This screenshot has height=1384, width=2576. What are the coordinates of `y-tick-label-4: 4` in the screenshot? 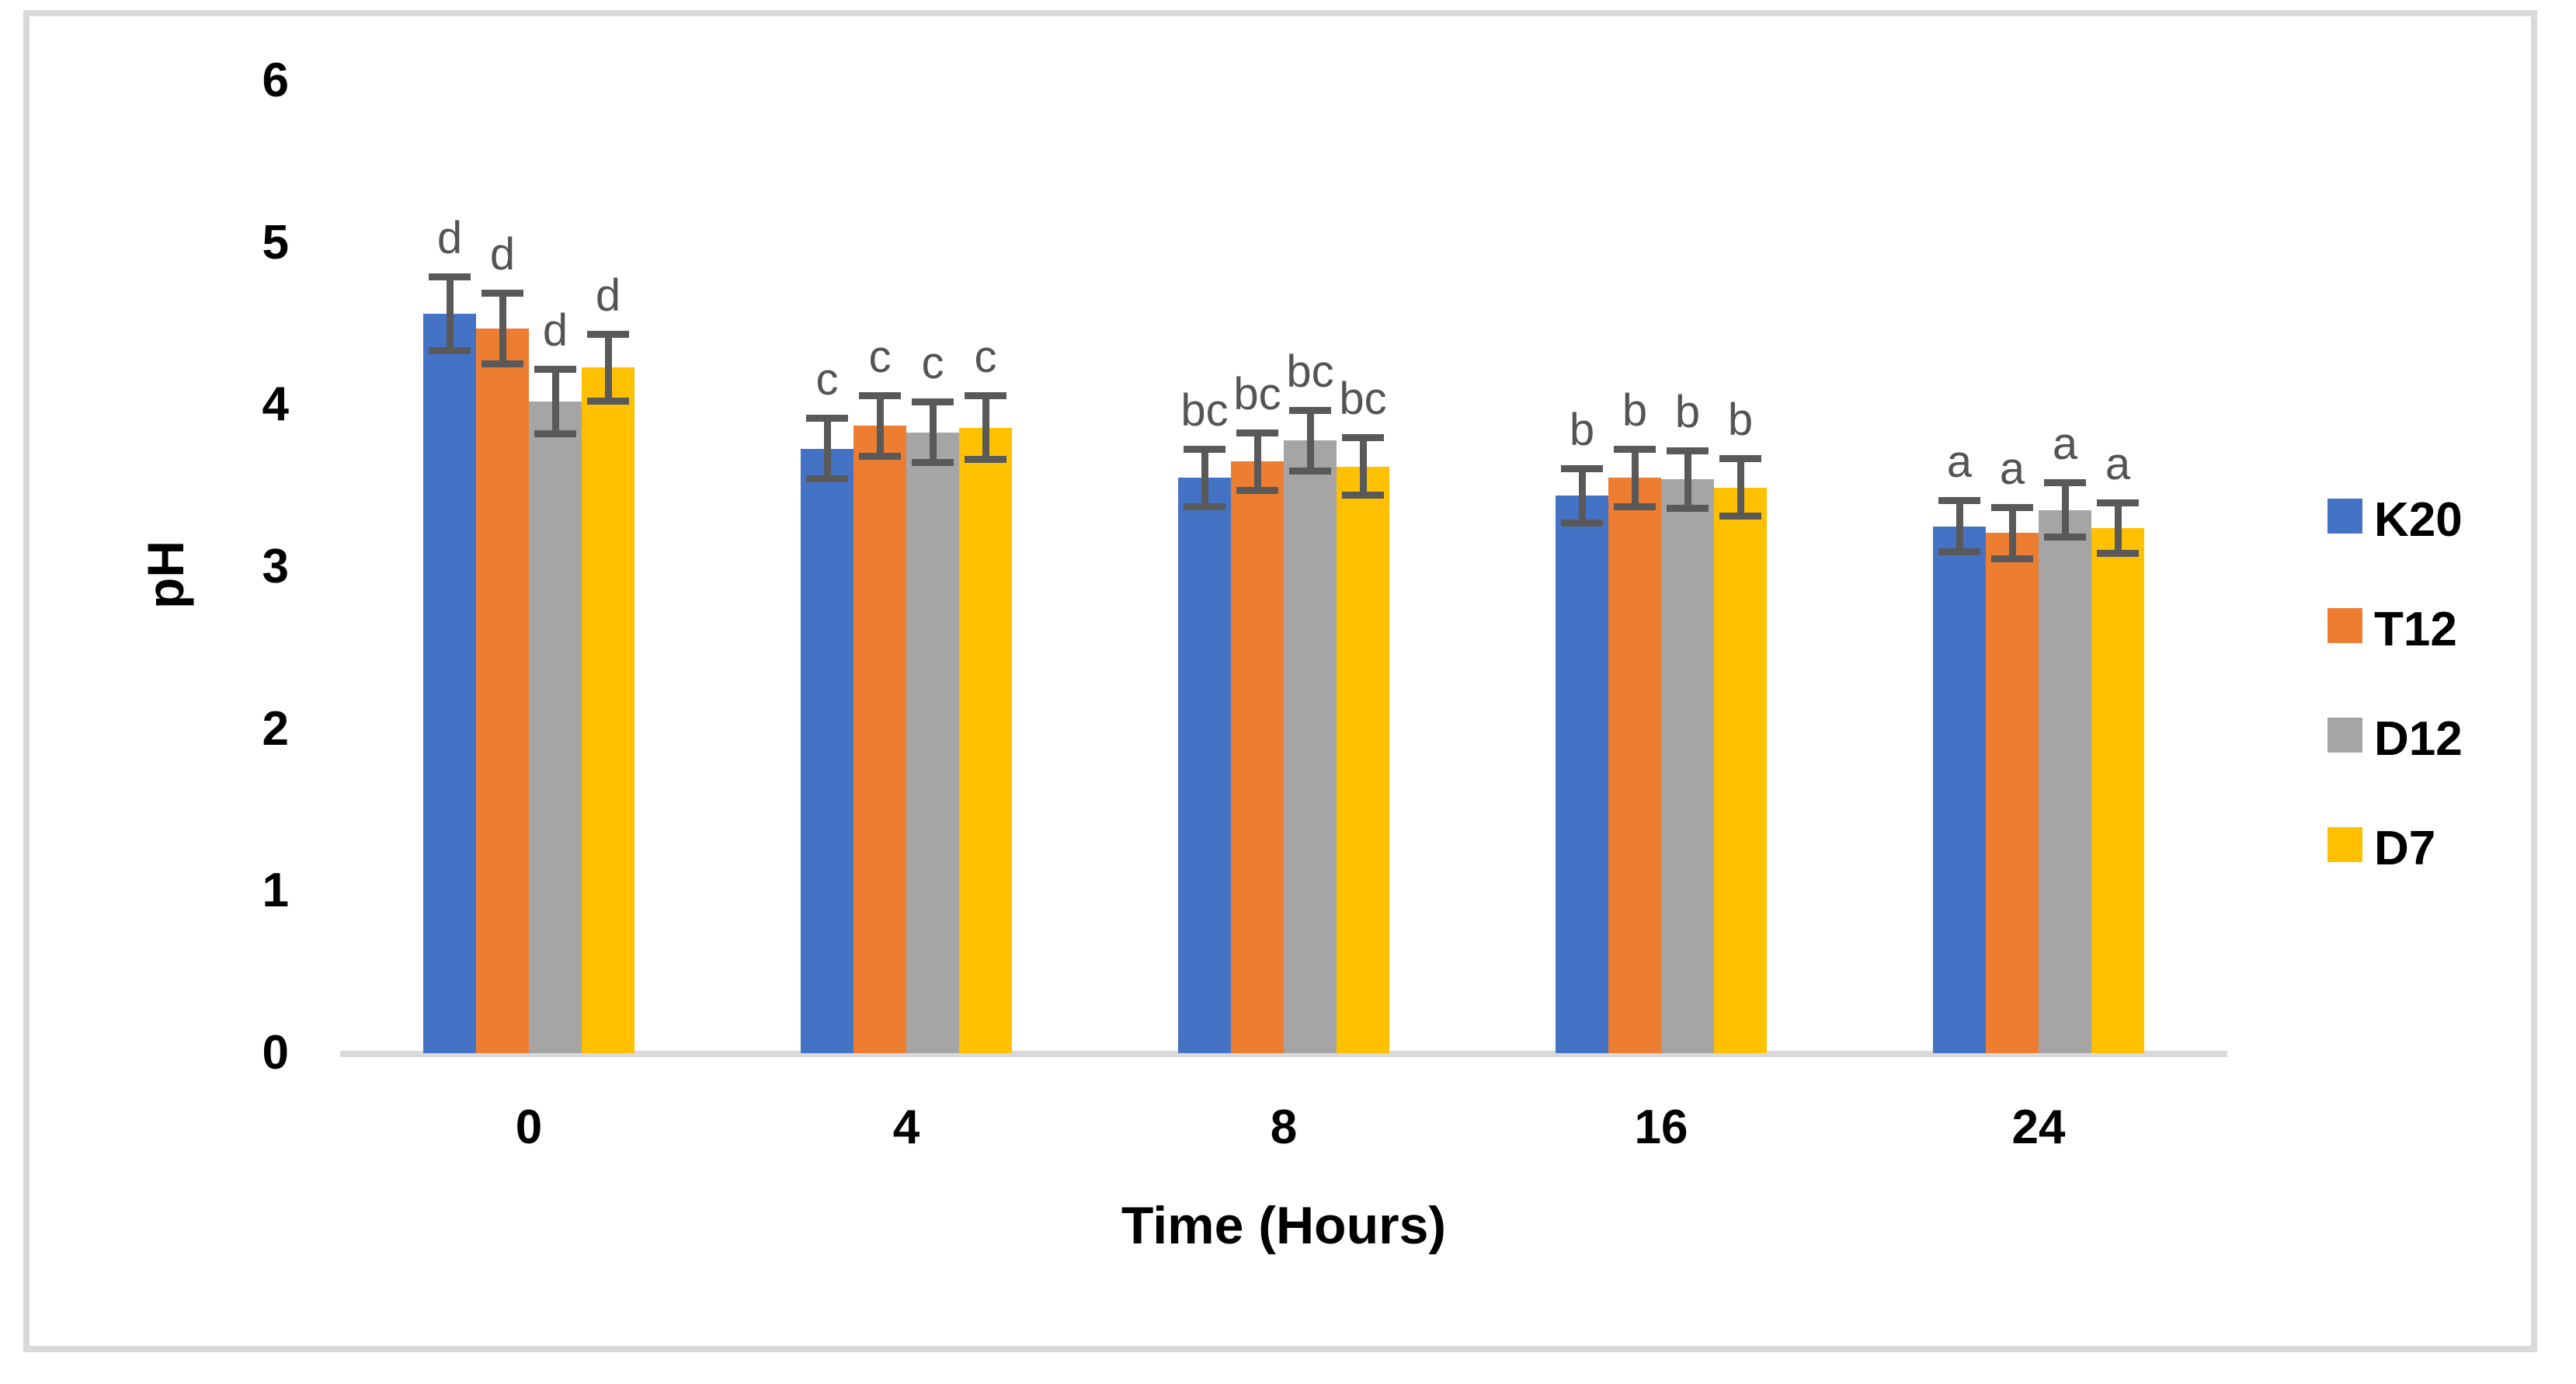 It's located at (275, 404).